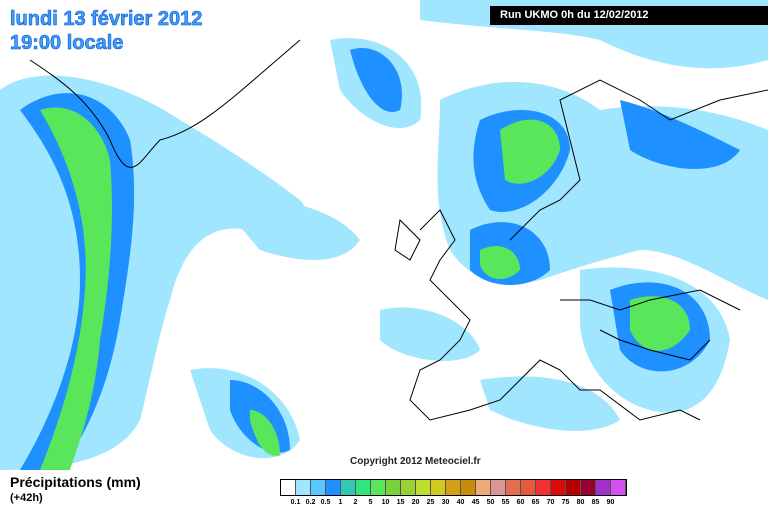 The width and height of the screenshot is (768, 512). I want to click on legend-label: 75, so click(565, 502).